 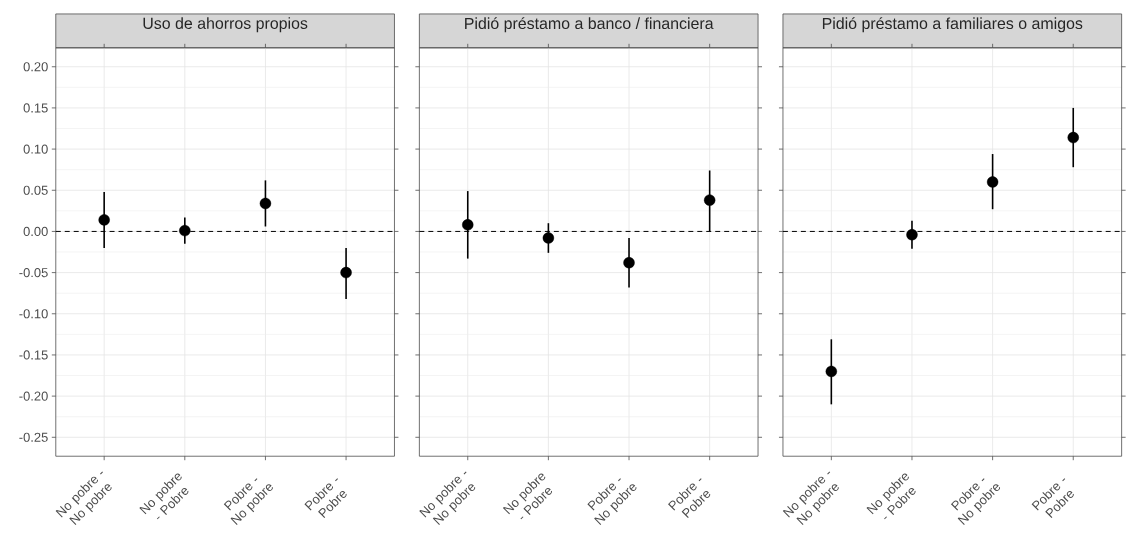 I want to click on y-tick-label: -0.05, so click(x=33, y=273).